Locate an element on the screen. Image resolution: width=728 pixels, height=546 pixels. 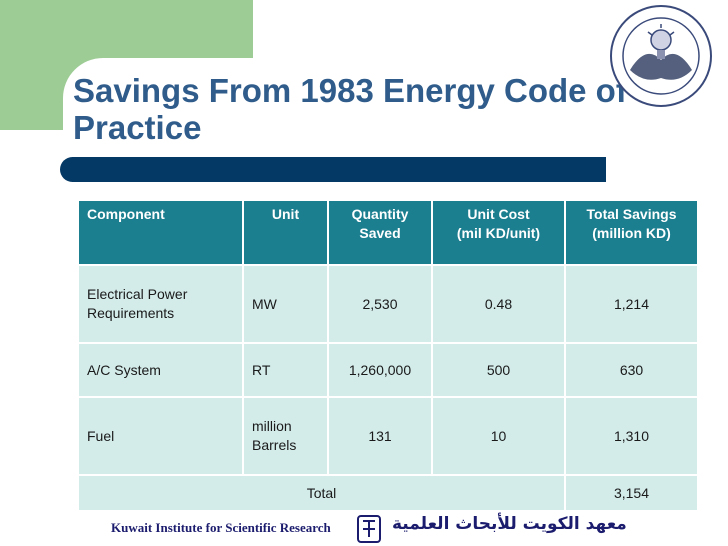
kisr-seal-logo is located at coordinates (661, 56).